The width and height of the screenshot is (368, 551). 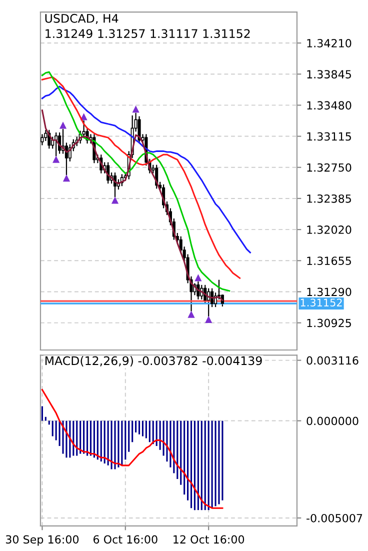 What do you see at coordinates (148, 33) in the screenshot?
I see `text: 1.31249 1.31257 1.31117 1.31152` at bounding box center [148, 33].